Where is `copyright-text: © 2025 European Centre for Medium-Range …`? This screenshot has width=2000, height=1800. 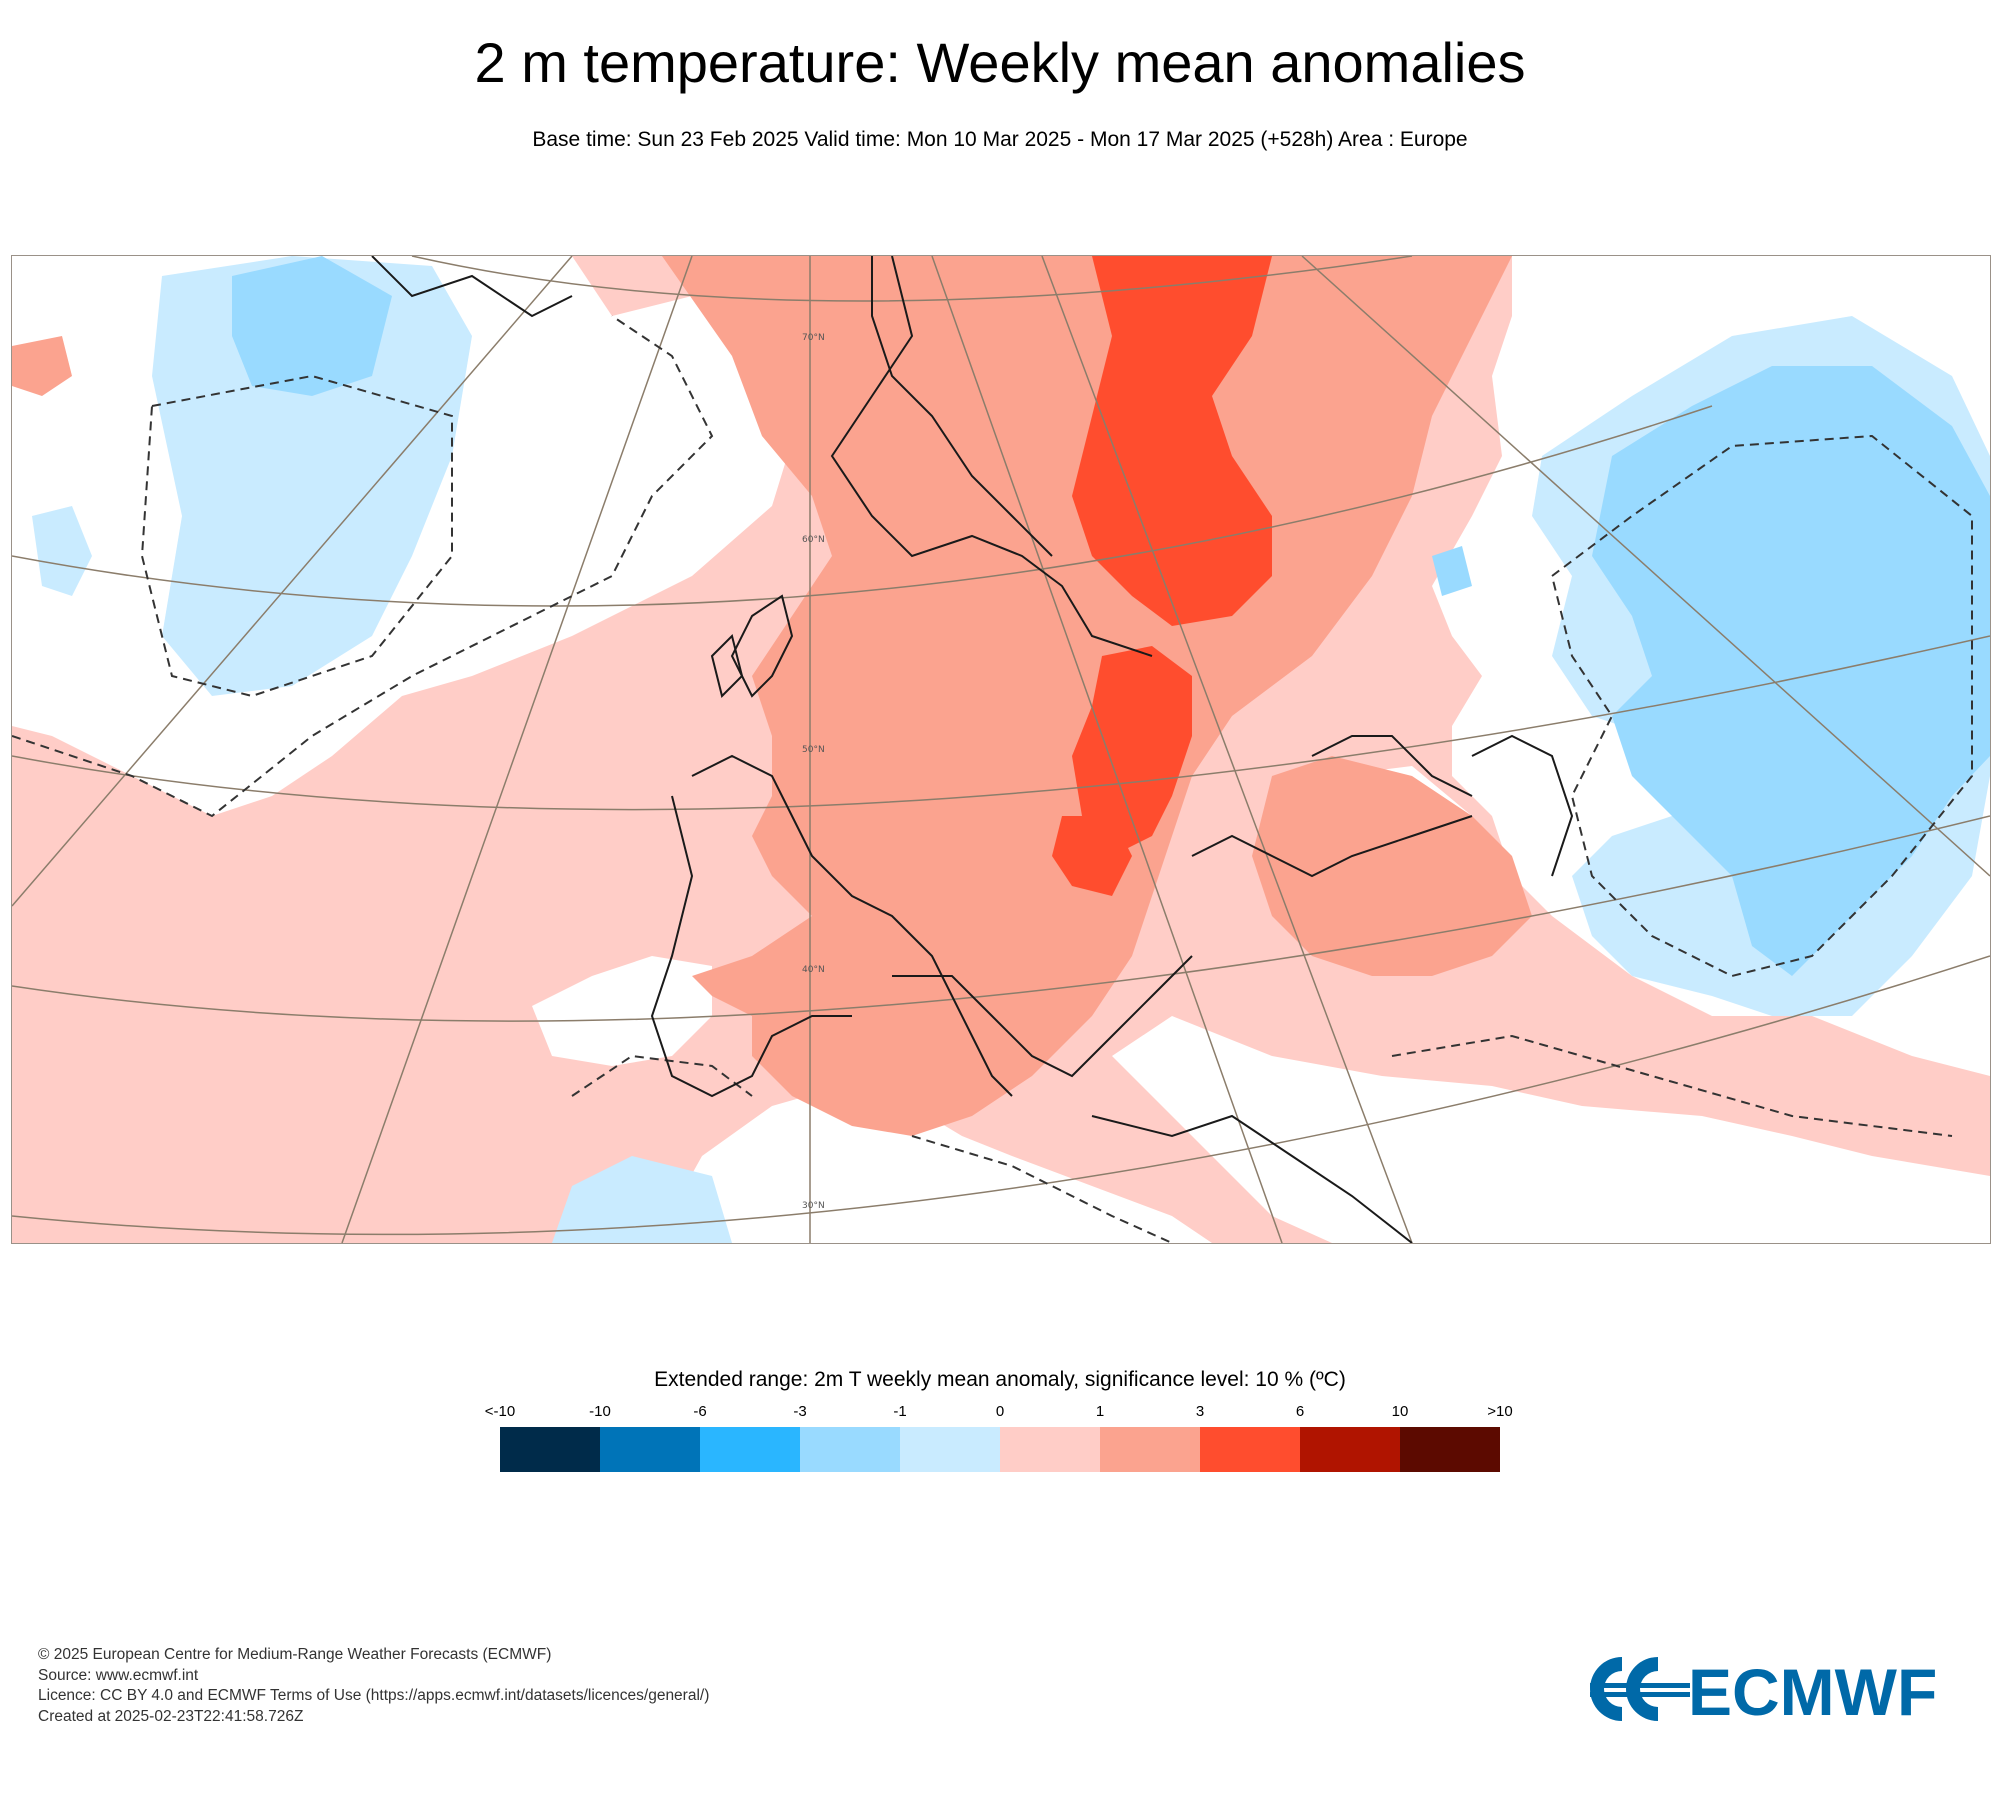 copyright-text: © 2025 European Centre for Medium-Range … is located at coordinates (295, 1654).